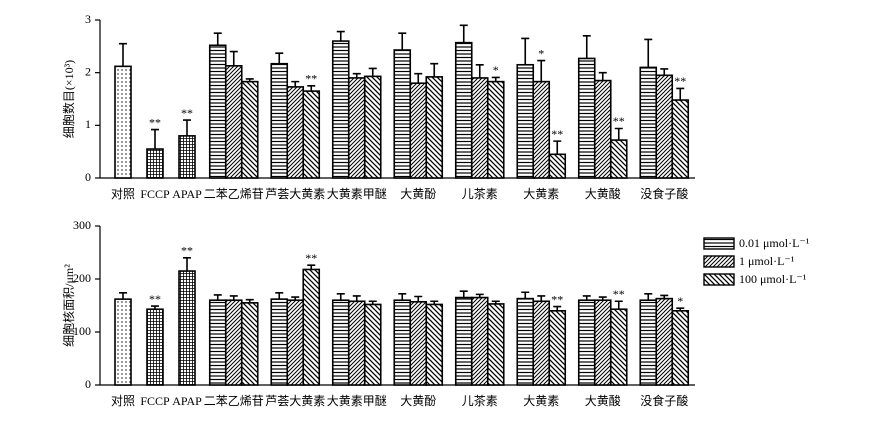 This screenshot has height=427, width=874. What do you see at coordinates (82, 225) in the screenshot?
I see `y-tick-label: 300` at bounding box center [82, 225].